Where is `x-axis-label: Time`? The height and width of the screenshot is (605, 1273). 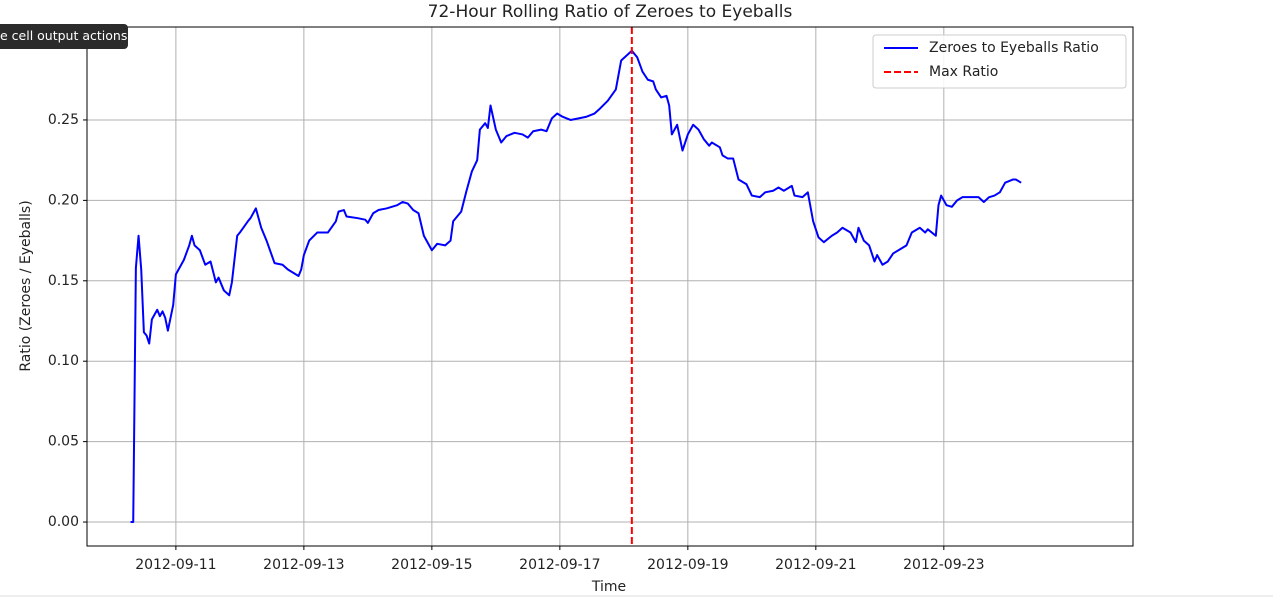
x-axis-label: Time is located at coordinates (608, 587).